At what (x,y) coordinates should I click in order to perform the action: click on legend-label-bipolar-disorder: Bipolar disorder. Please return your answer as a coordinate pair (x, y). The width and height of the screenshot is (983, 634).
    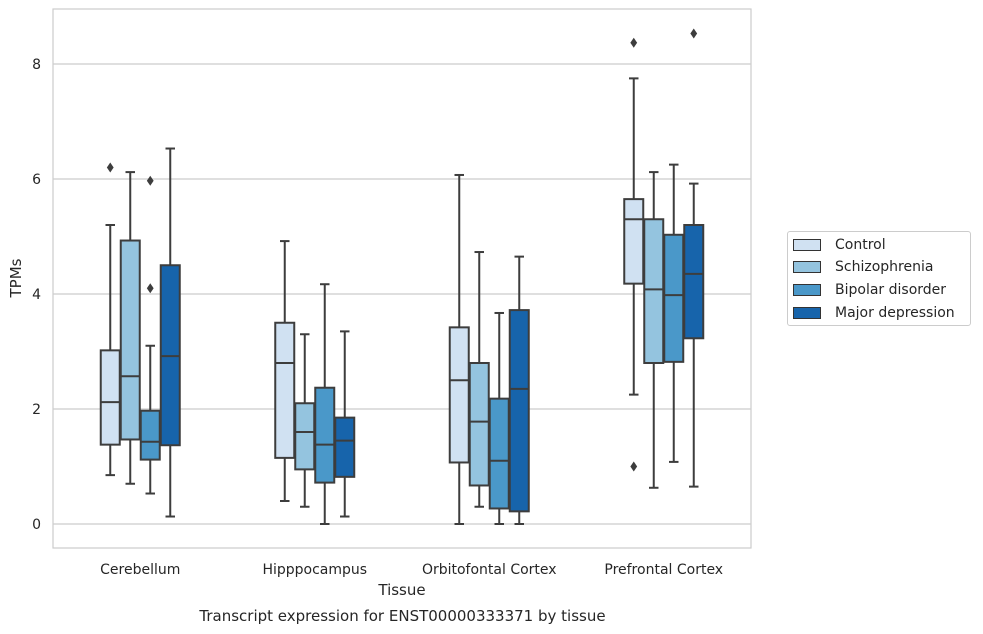
    Looking at the image, I should click on (891, 290).